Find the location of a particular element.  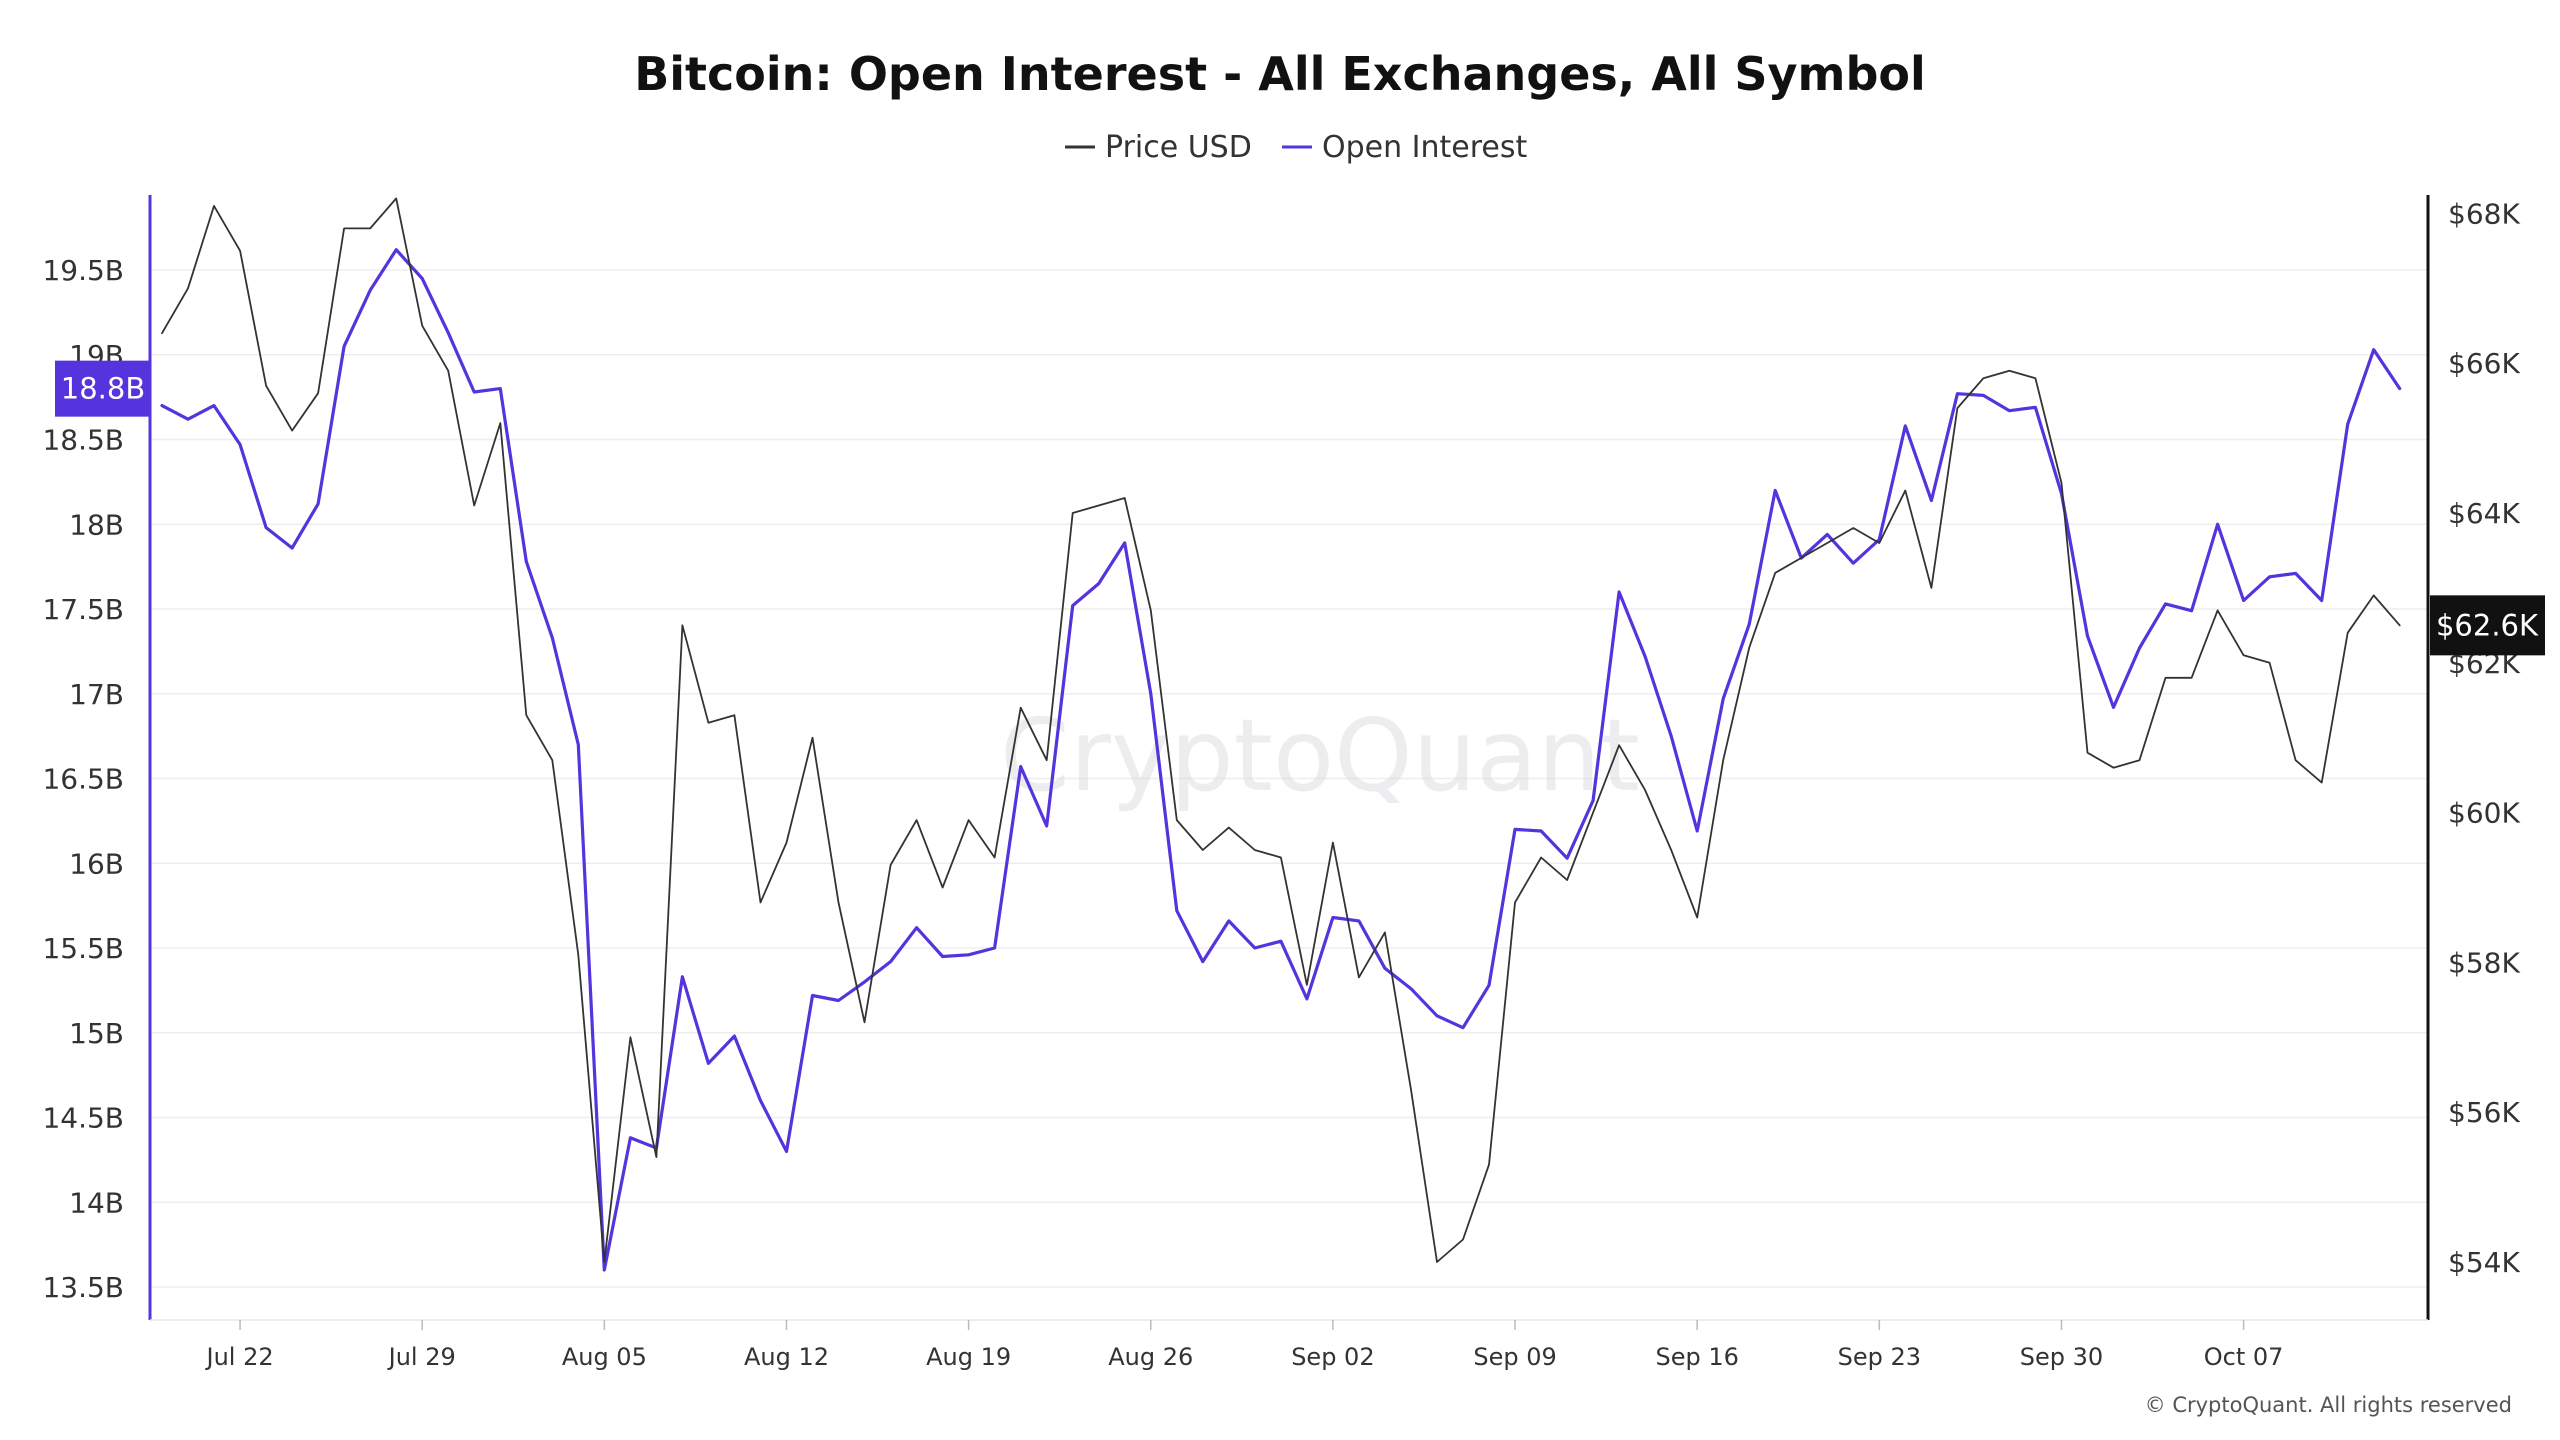

x-tick-label: Aug 12 is located at coordinates (786, 1357).